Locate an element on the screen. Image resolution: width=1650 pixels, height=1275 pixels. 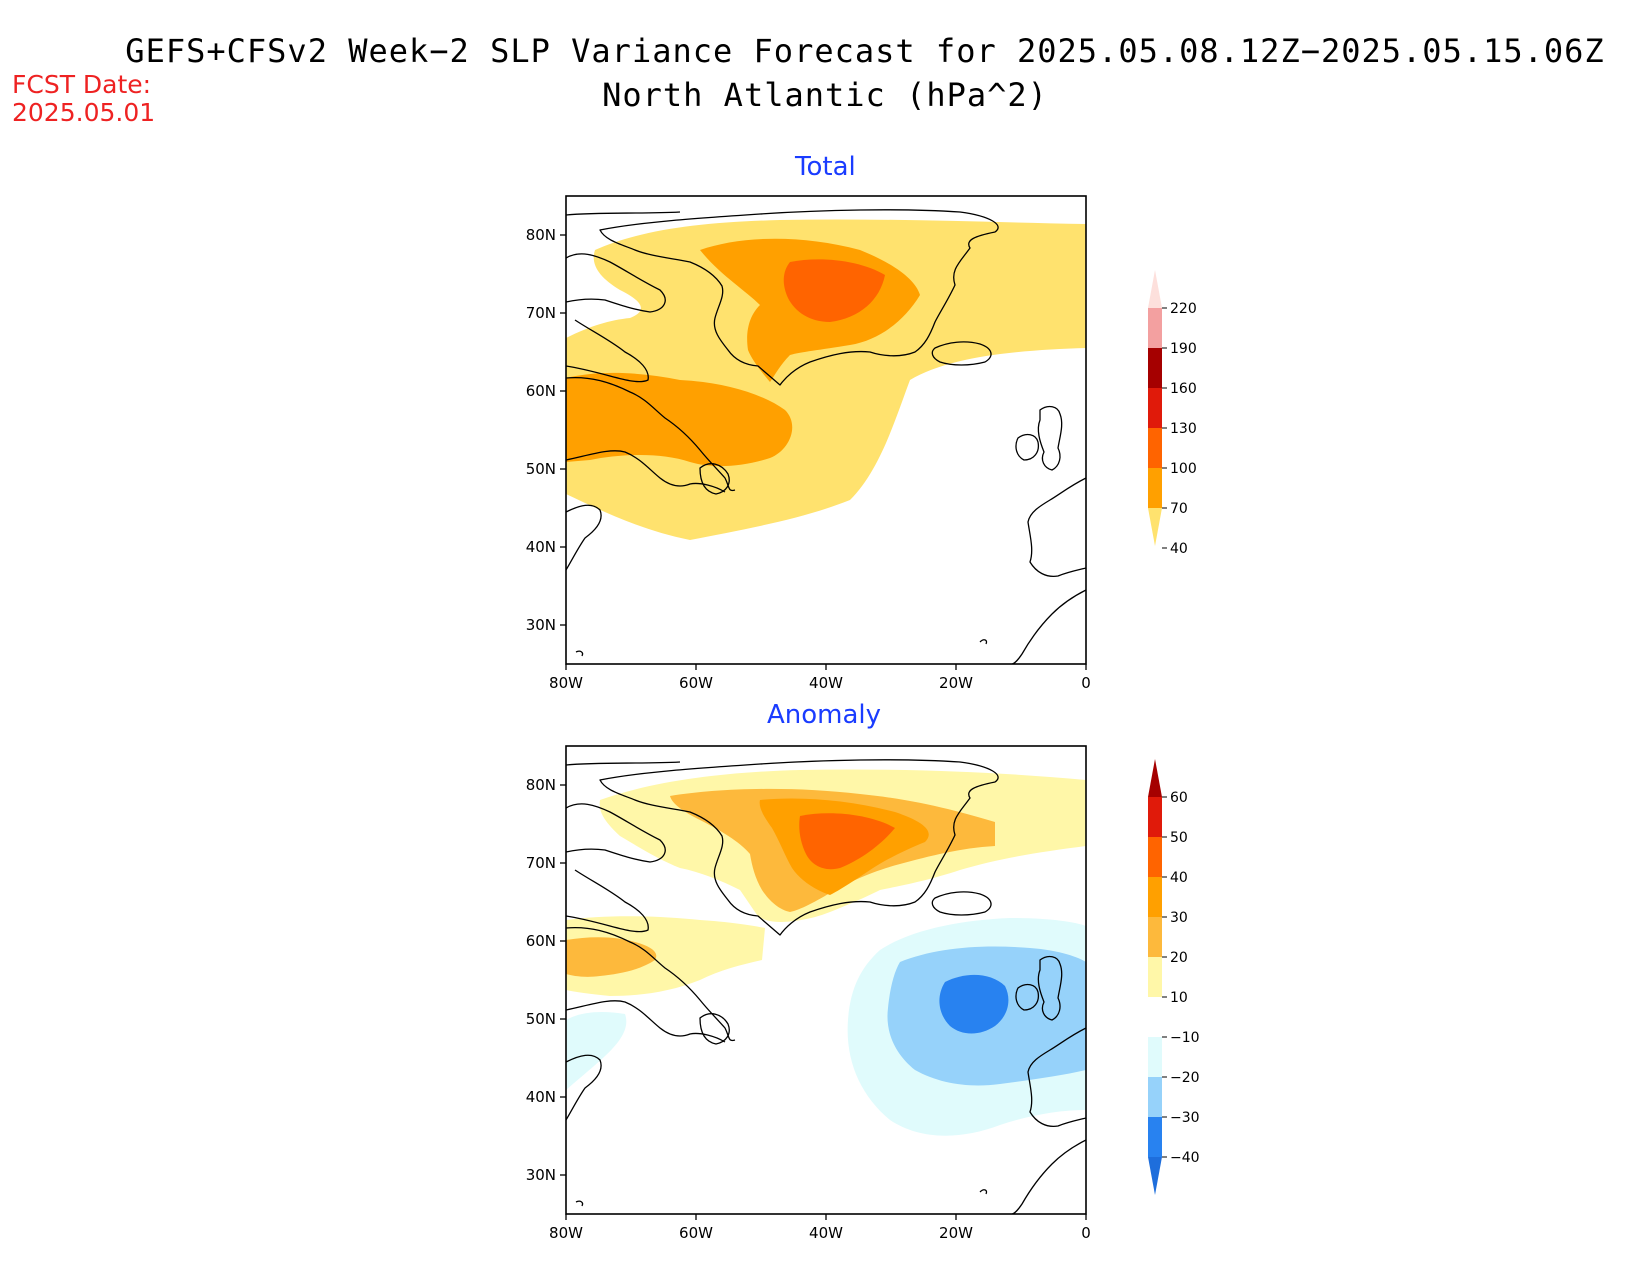
total-map is located at coordinates (826, 380).